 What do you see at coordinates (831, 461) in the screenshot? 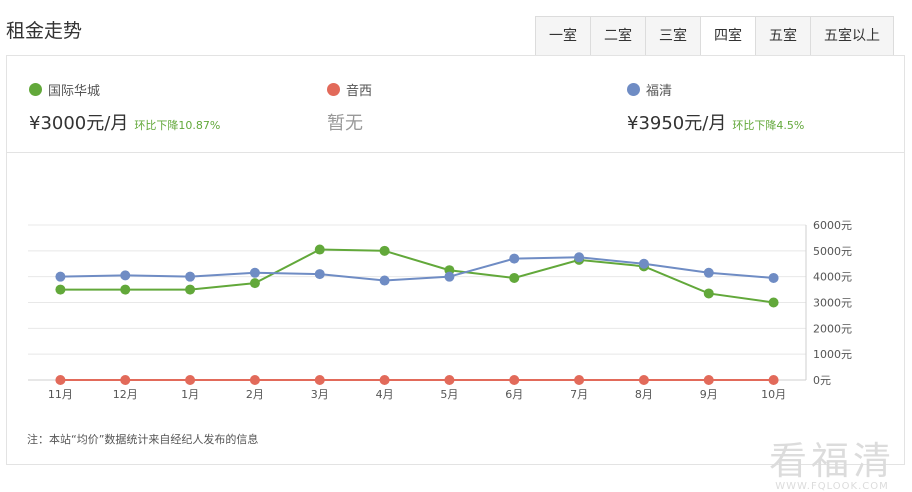
I see `watermark-text: 看福清` at bounding box center [831, 461].